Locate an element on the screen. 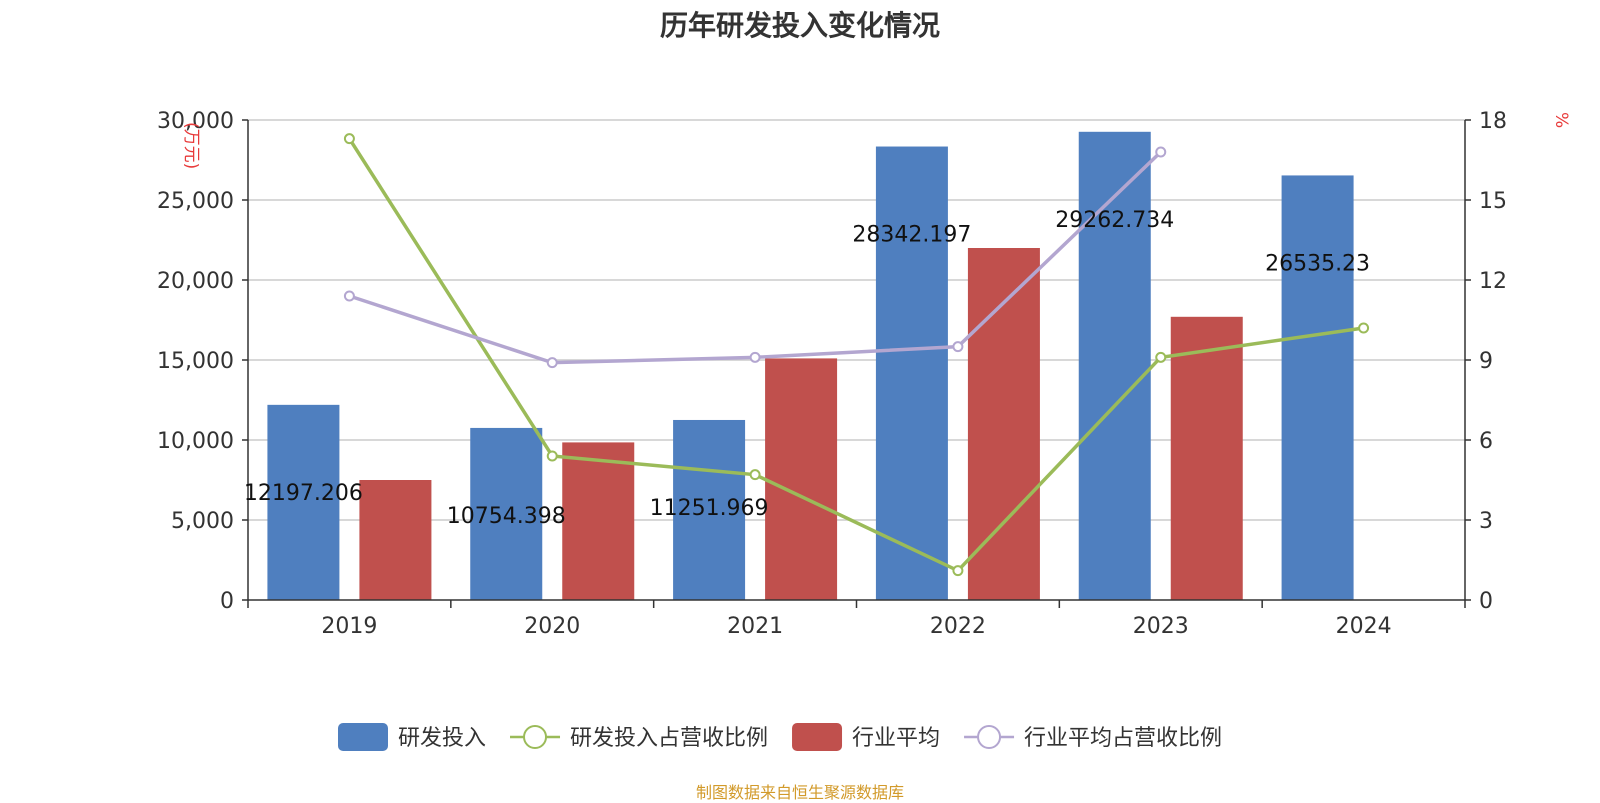 This screenshot has height=803, width=1600. bar-data-label: 26535.23 is located at coordinates (1317, 263).